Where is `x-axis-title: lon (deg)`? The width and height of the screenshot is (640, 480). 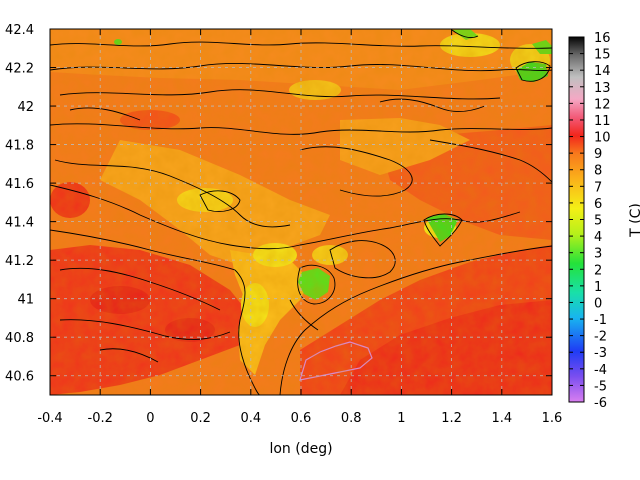 x-axis-title: lon (deg) is located at coordinates (300, 449).